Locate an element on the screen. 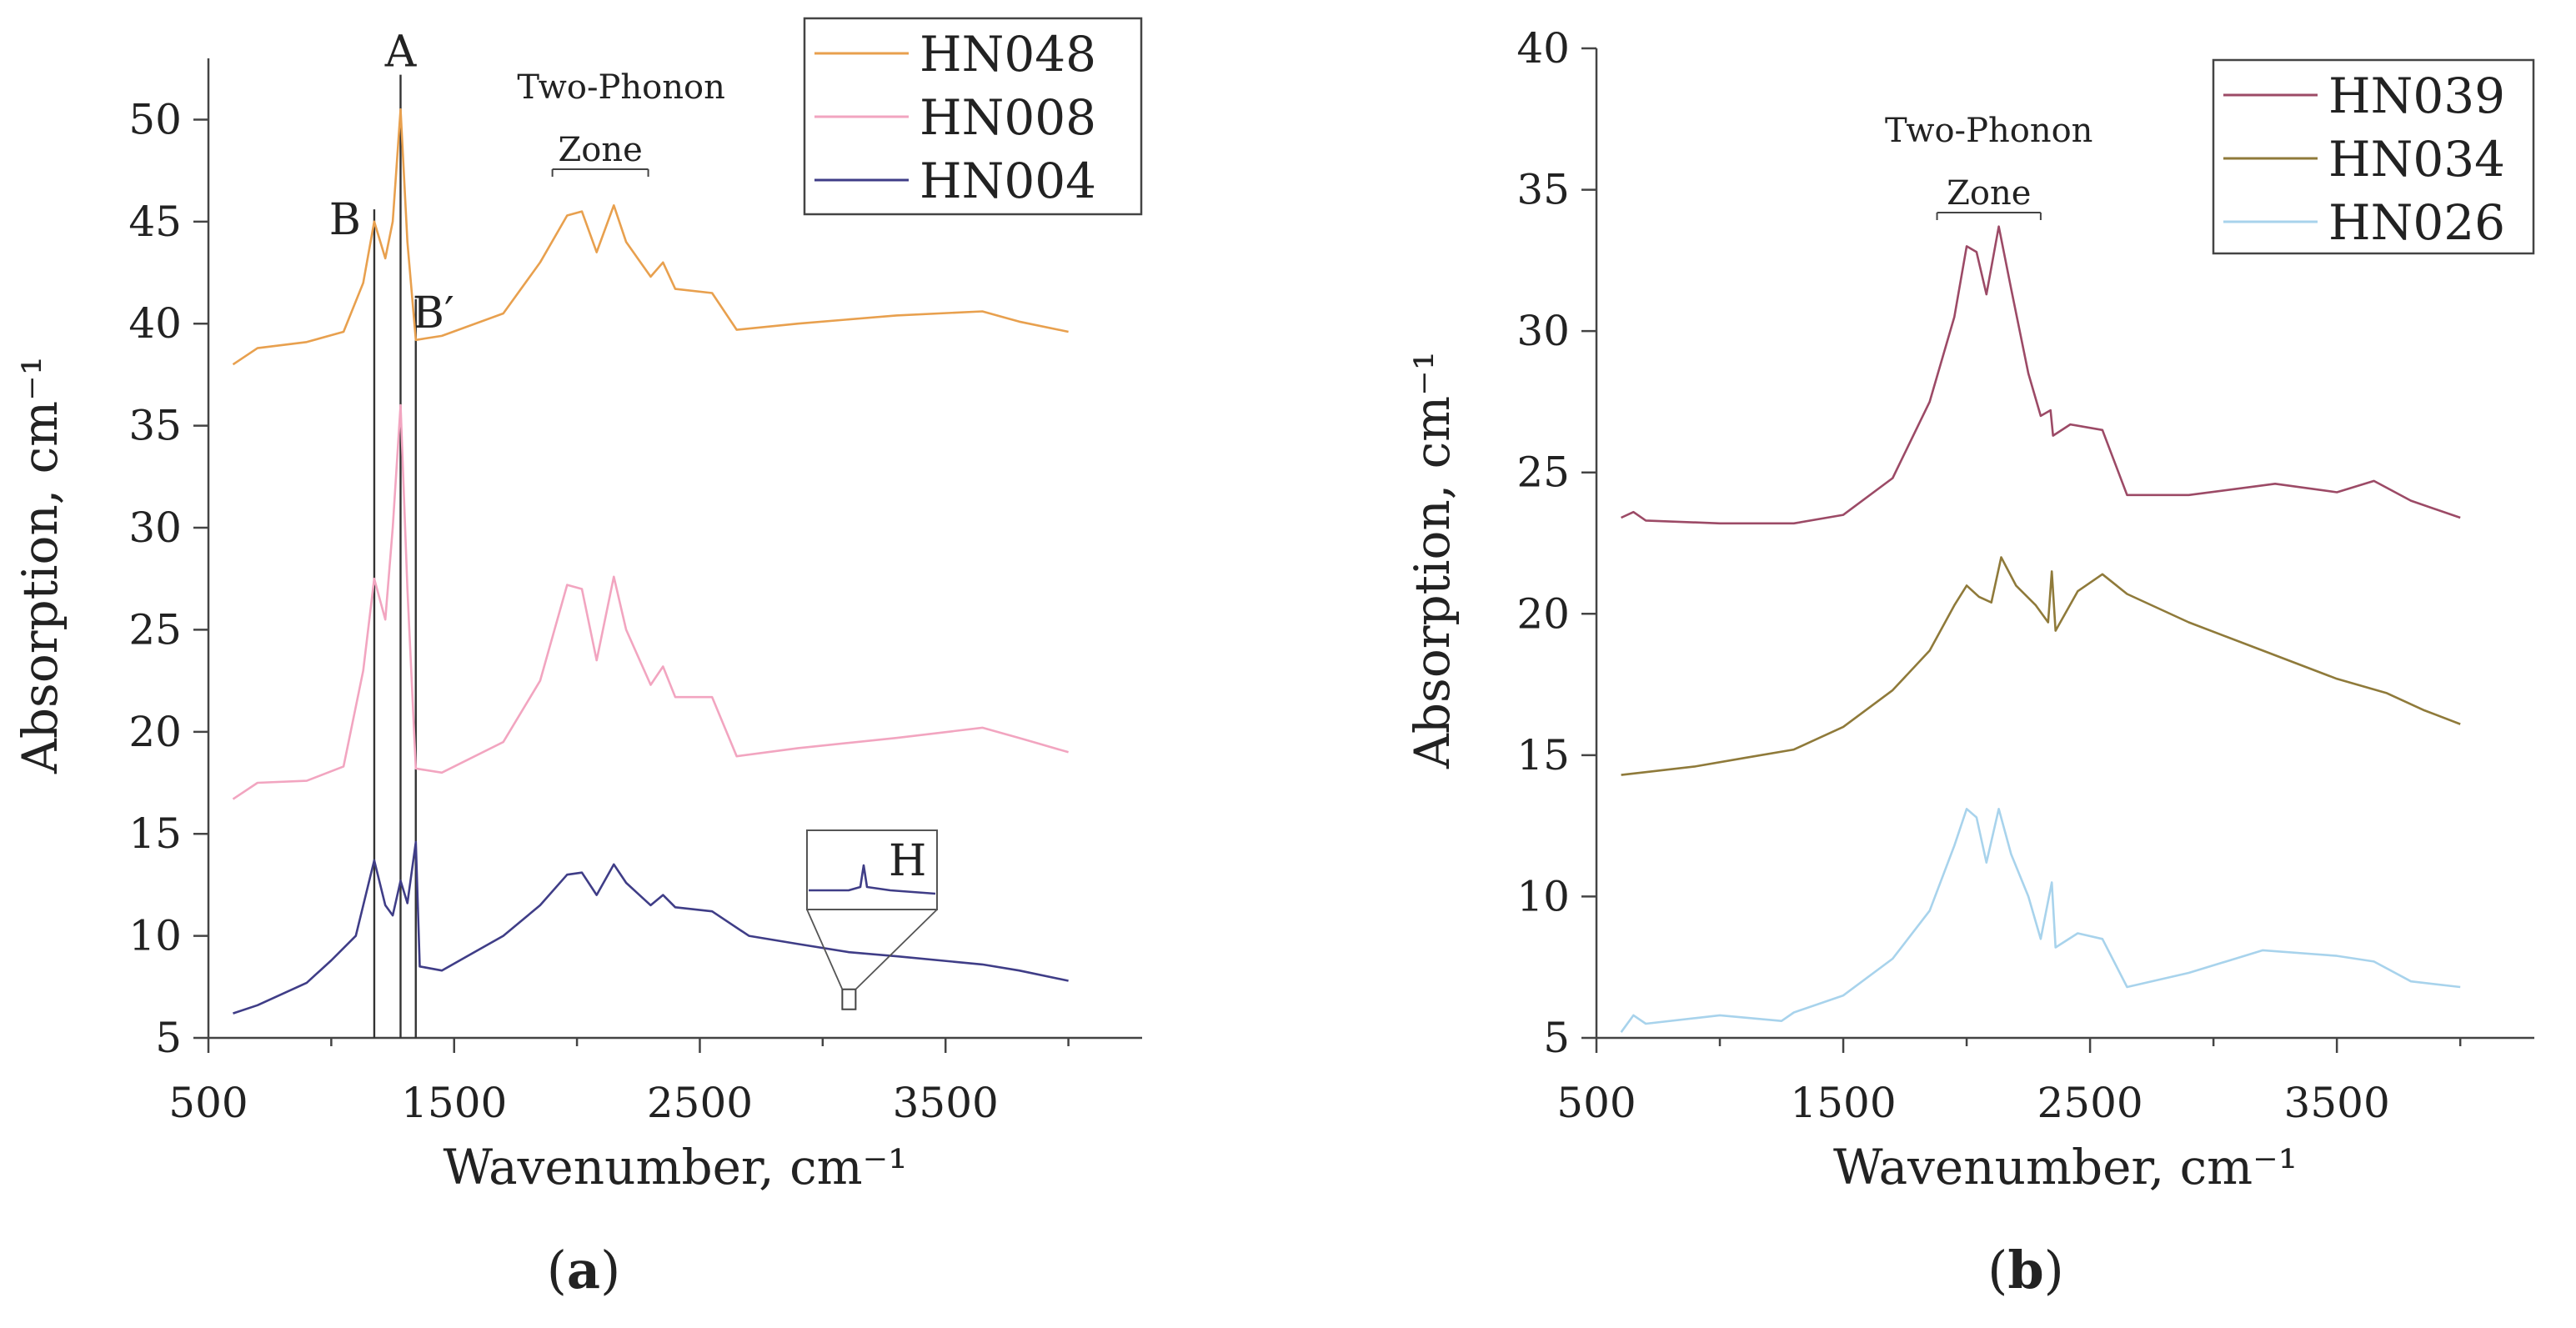  legend-entry-label: HN026 is located at coordinates (2416, 222).